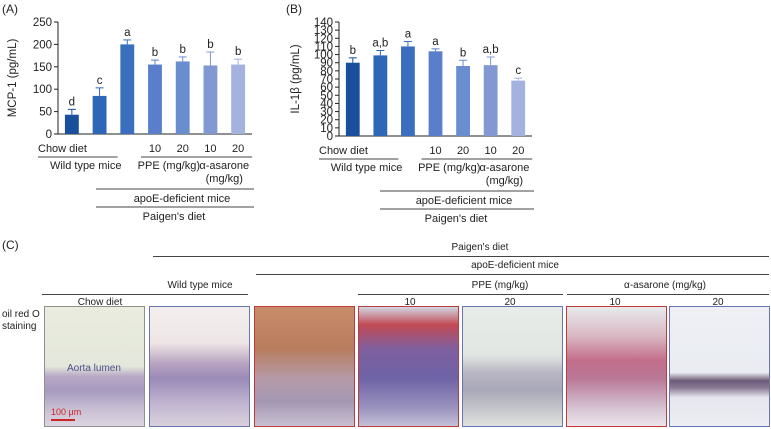  What do you see at coordinates (224, 166) in the screenshot?
I see `mcp1-asarone-label: α-asarone` at bounding box center [224, 166].